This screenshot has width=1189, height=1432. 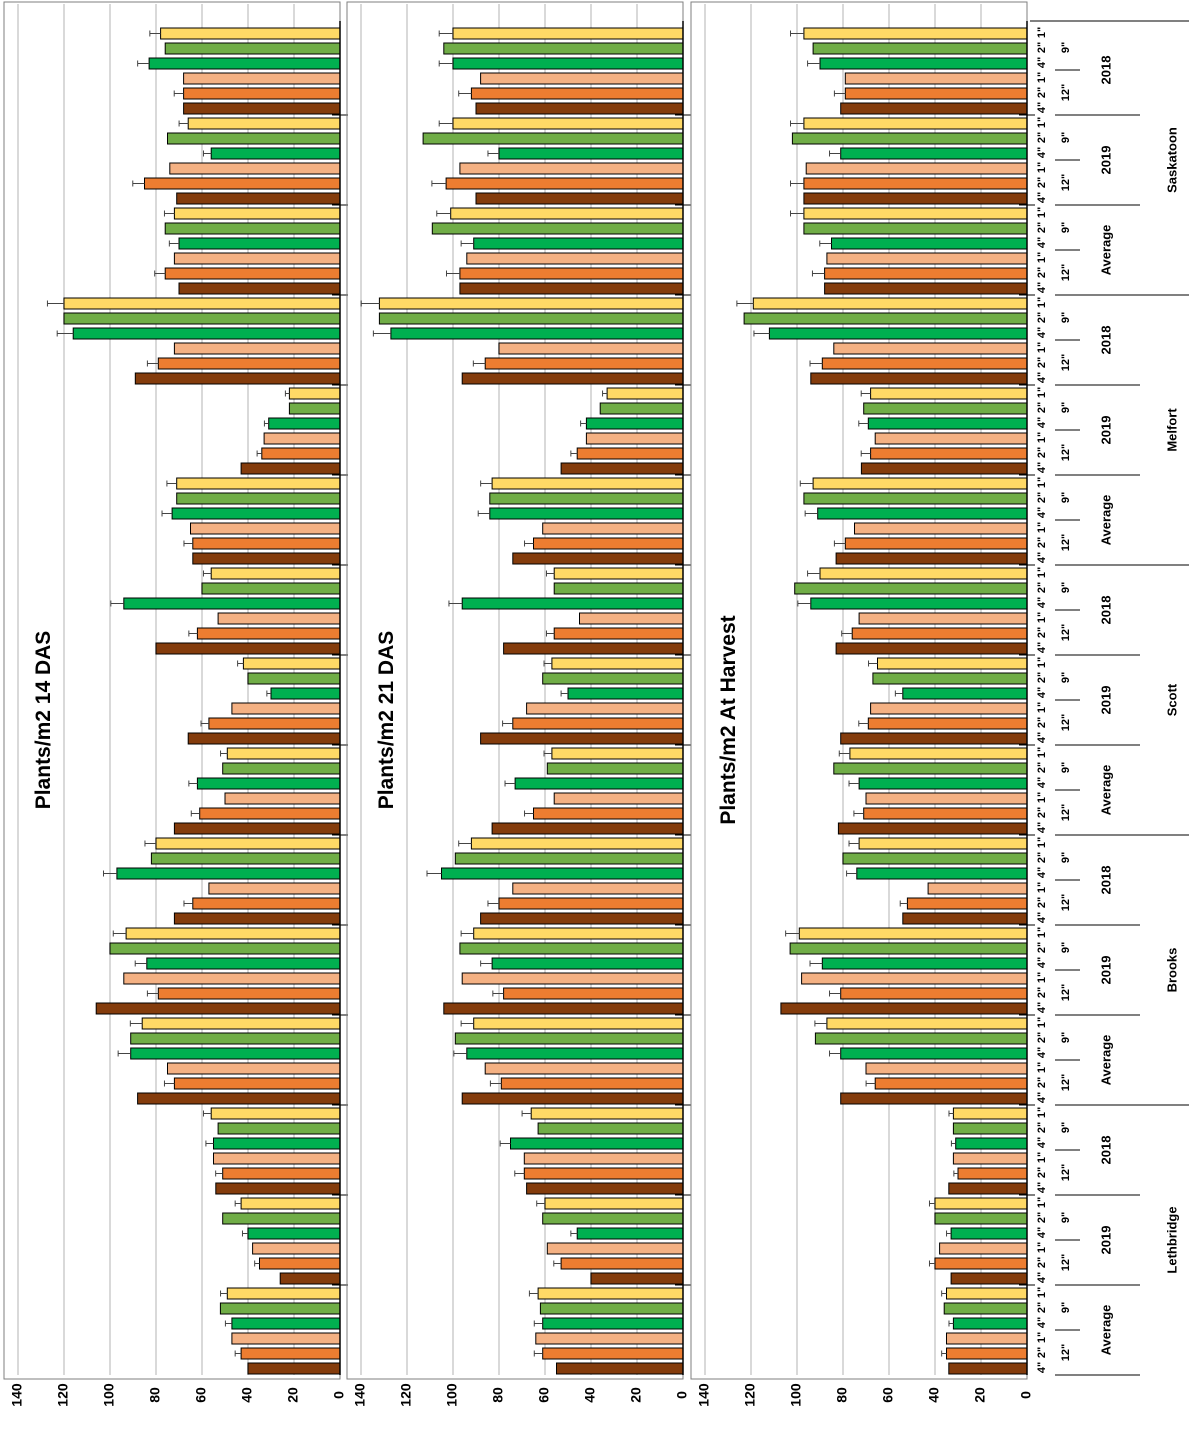 What do you see at coordinates (360, 1395) in the screenshot?
I see `tick-label: 140` at bounding box center [360, 1395].